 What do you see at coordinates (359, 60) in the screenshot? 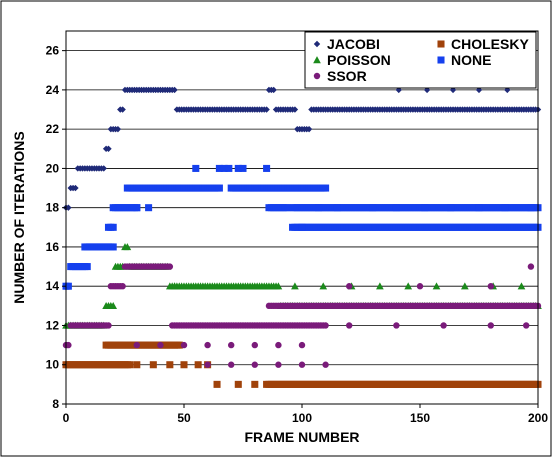
I see `legend-label-poisson: POISSON` at bounding box center [359, 60].